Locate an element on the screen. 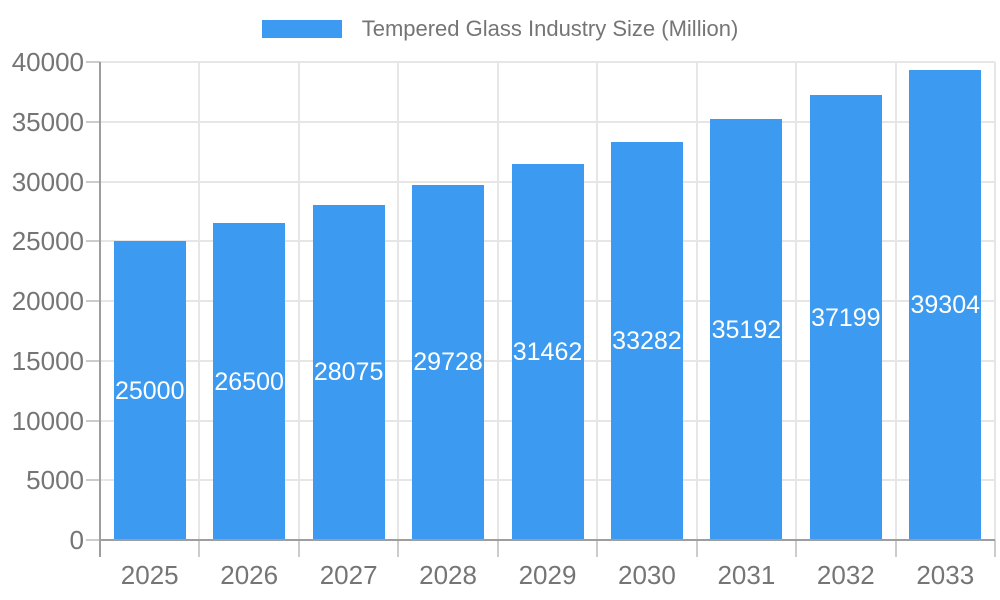 The image size is (1000, 600). bar-value-label: 28075 is located at coordinates (348, 372).